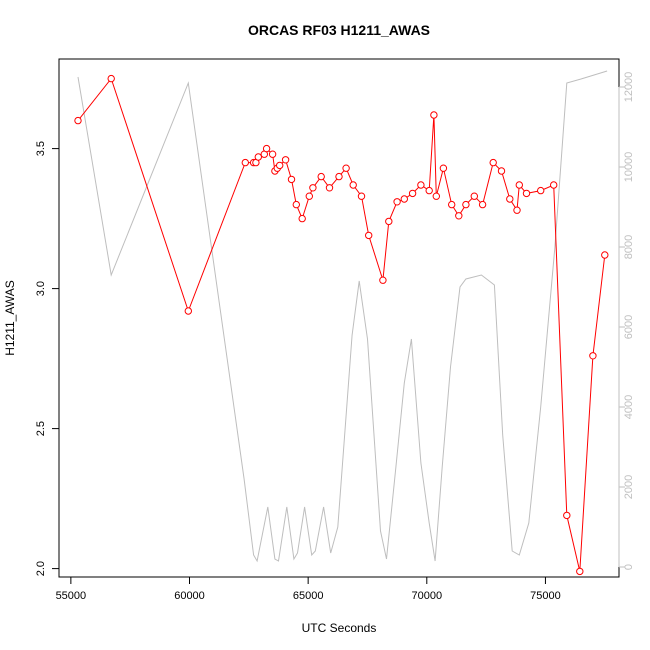  Describe the element at coordinates (629, 327) in the screenshot. I see `y2-tick-label: 6000` at that location.